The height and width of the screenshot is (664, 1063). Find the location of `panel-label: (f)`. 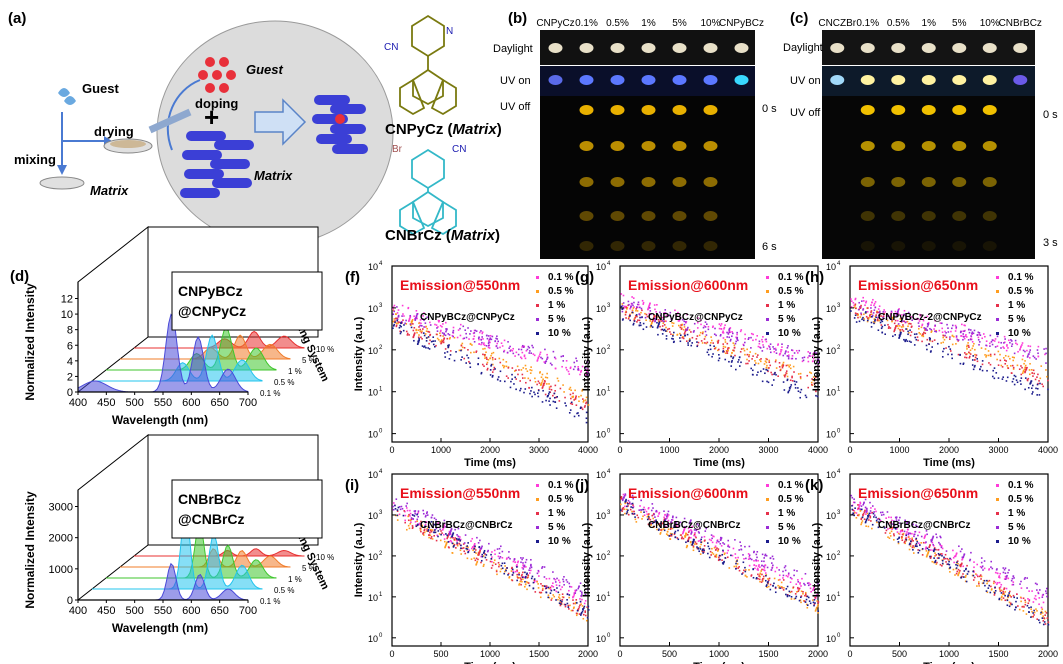

panel-label: (f) is located at coordinates (352, 277).